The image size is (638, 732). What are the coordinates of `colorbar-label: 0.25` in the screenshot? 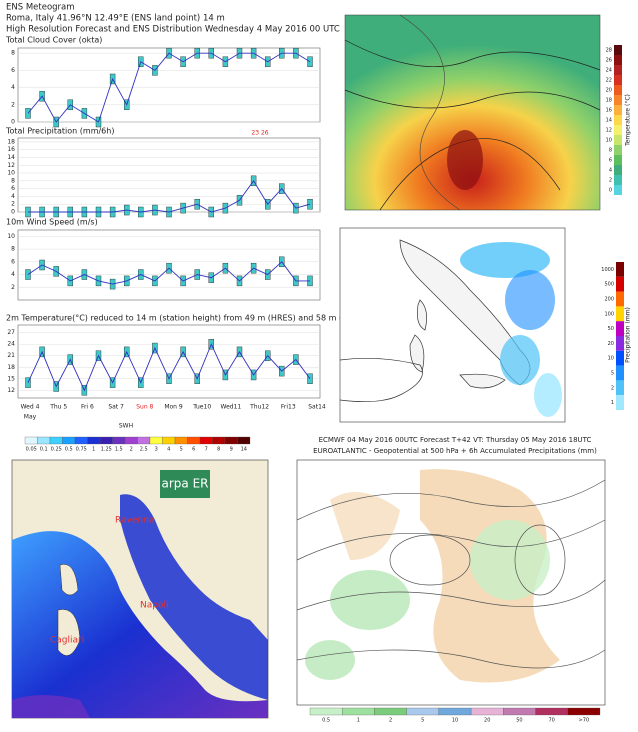 It's located at (56, 450).